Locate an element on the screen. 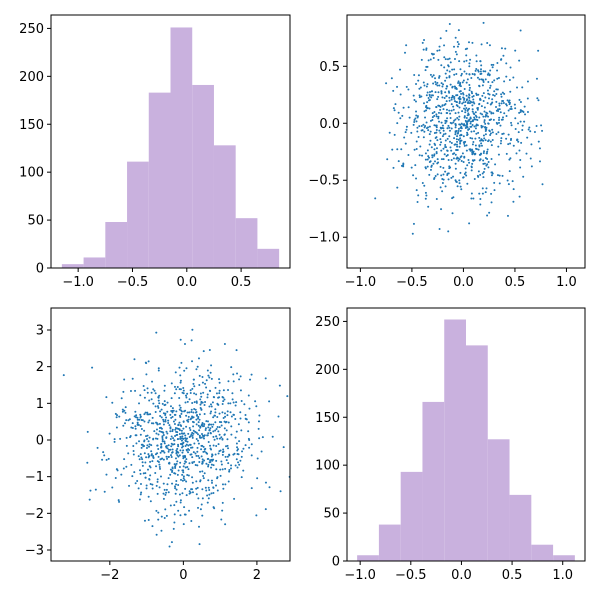 The height and width of the screenshot is (600, 600). x-tick-label: −0.5 is located at coordinates (133, 282).